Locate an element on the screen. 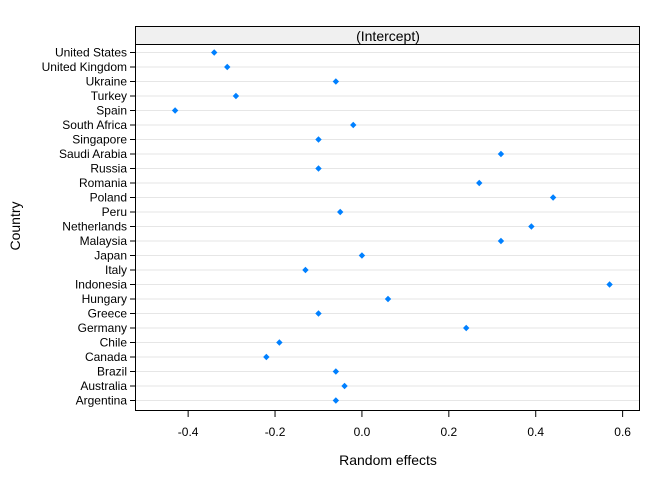  x-tick-label: -0.4 is located at coordinates (188, 432).